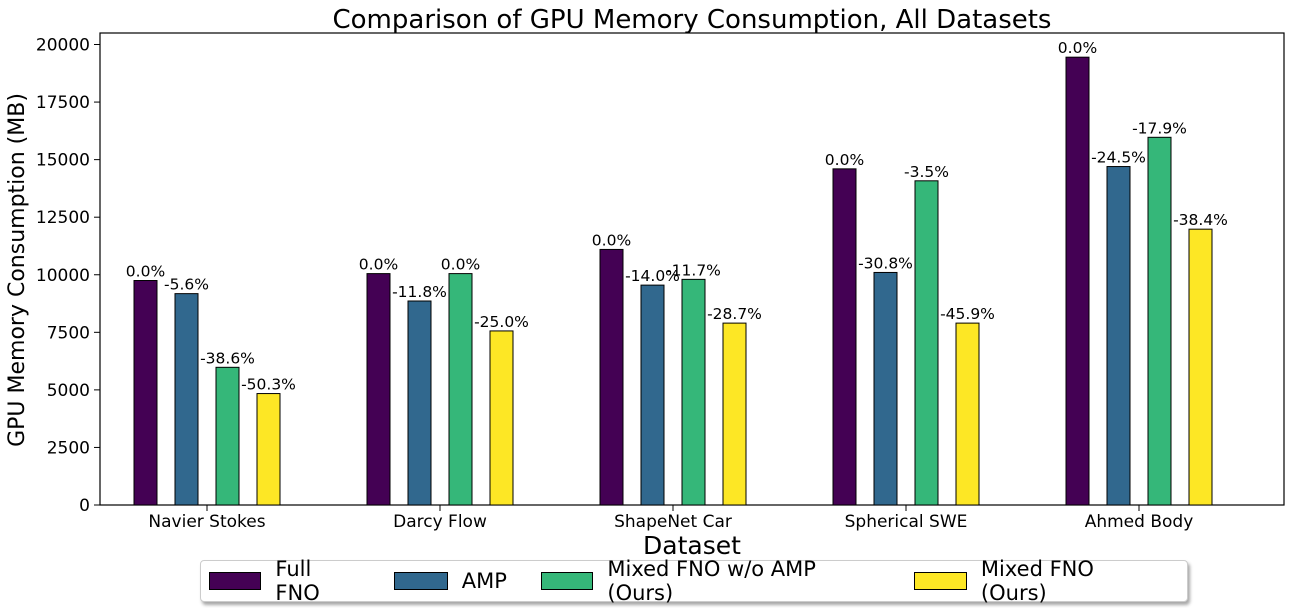 The width and height of the screenshot is (1294, 608). I want to click on bar-value-label: -30.8%, so click(885, 263).